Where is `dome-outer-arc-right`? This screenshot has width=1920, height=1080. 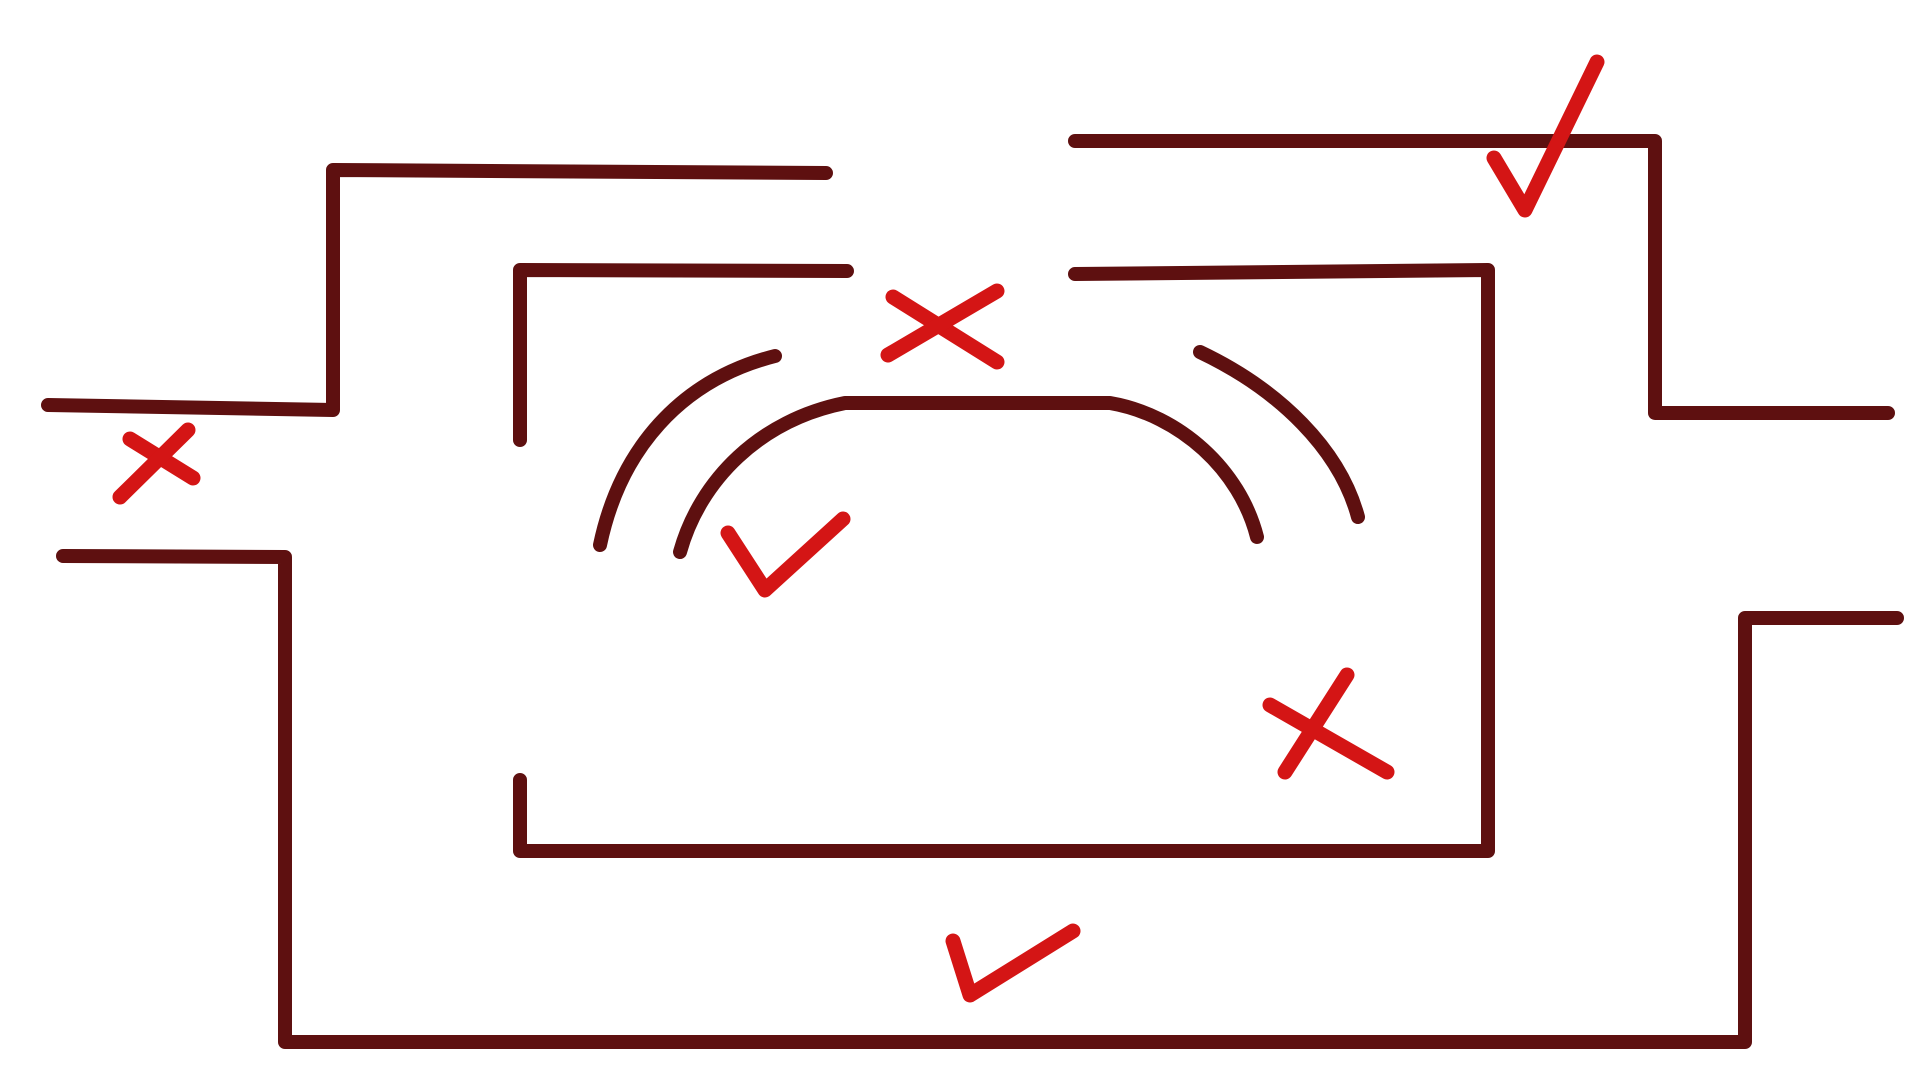 dome-outer-arc-right is located at coordinates (1279, 434).